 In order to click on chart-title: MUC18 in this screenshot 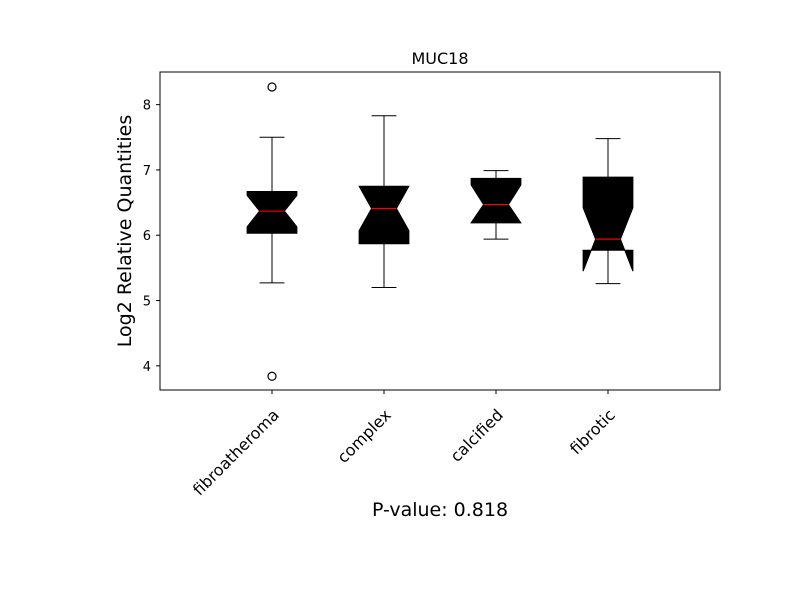, I will do `click(439, 58)`.